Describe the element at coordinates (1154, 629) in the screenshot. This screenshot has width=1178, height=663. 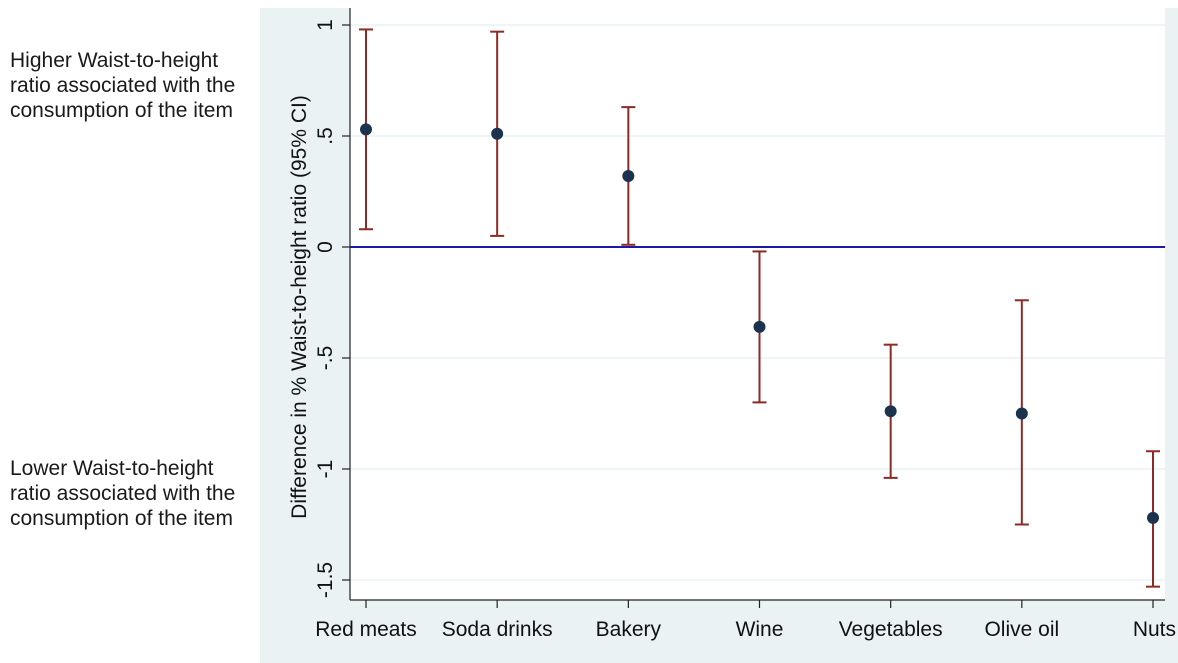
I see `x-tick-label: Nuts` at that location.